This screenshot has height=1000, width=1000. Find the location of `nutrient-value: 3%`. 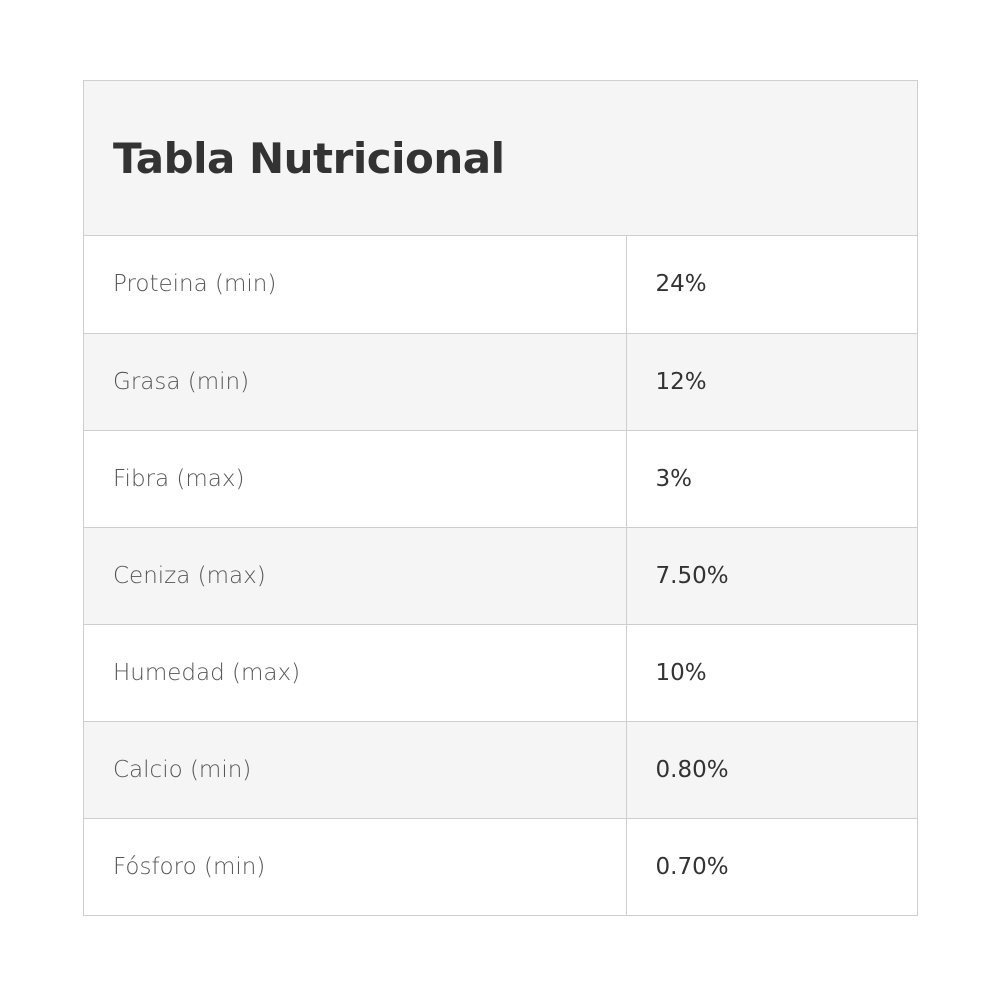

nutrient-value: 3% is located at coordinates (771, 478).